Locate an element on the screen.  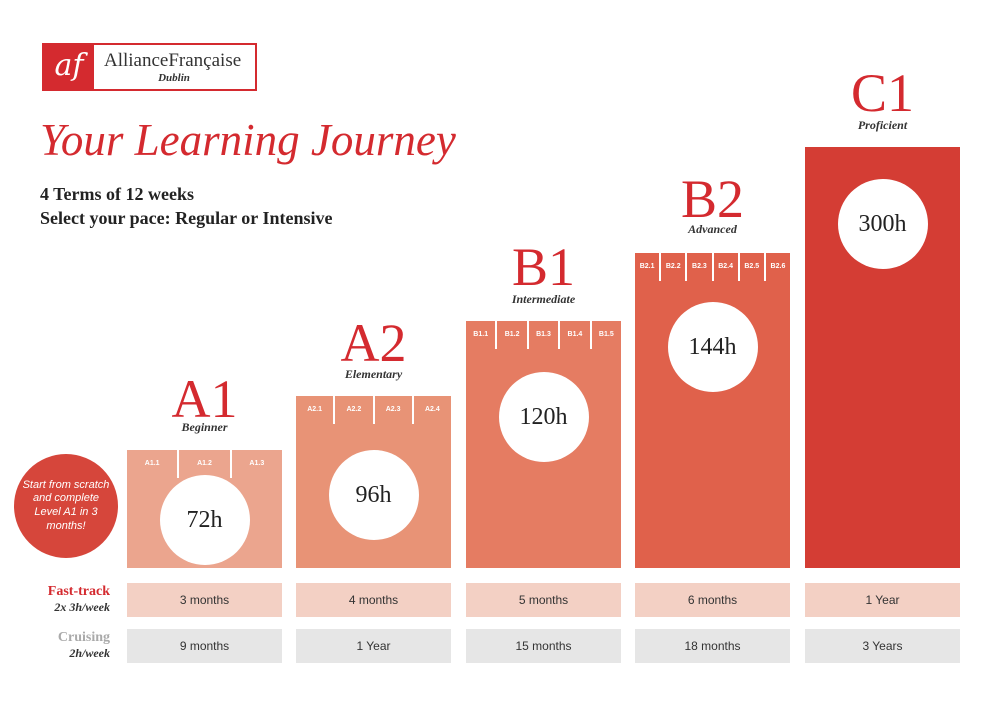
fast-track-duration: 4 months is located at coordinates (373, 600).